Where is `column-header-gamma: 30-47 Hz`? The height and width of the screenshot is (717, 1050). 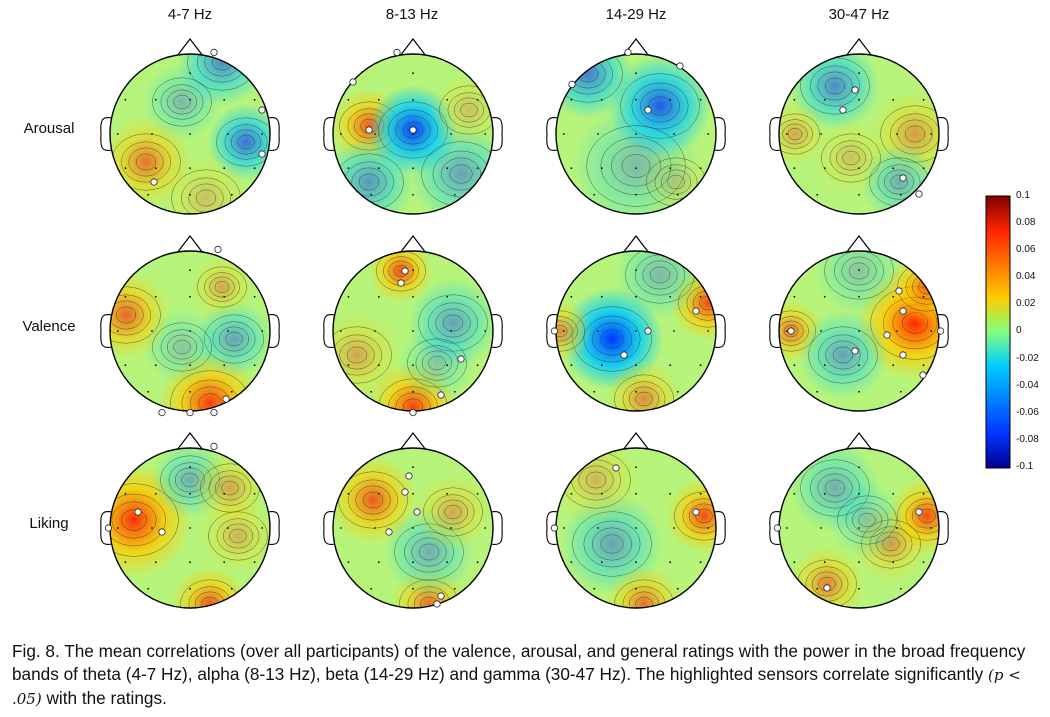 column-header-gamma: 30-47 Hz is located at coordinates (859, 14).